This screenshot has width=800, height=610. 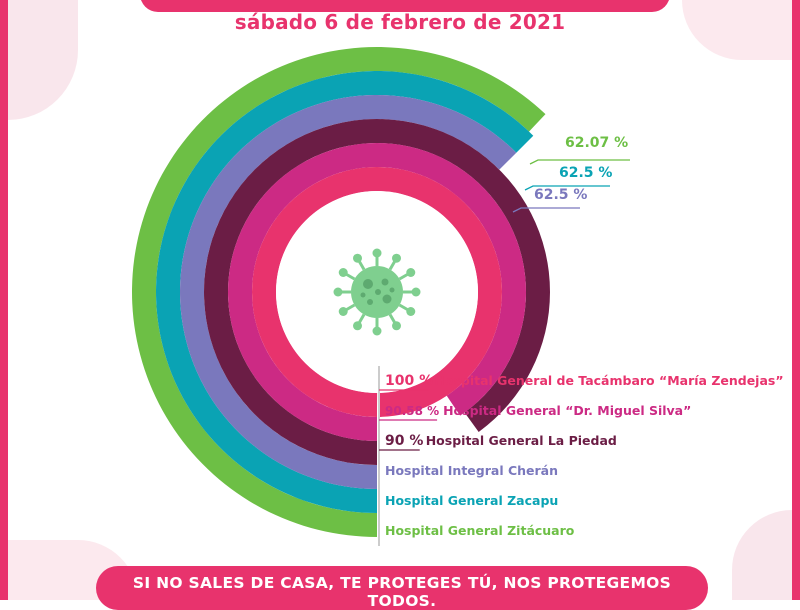 I want to click on hospital-label: Hospital General La Piedad, so click(x=521, y=440).